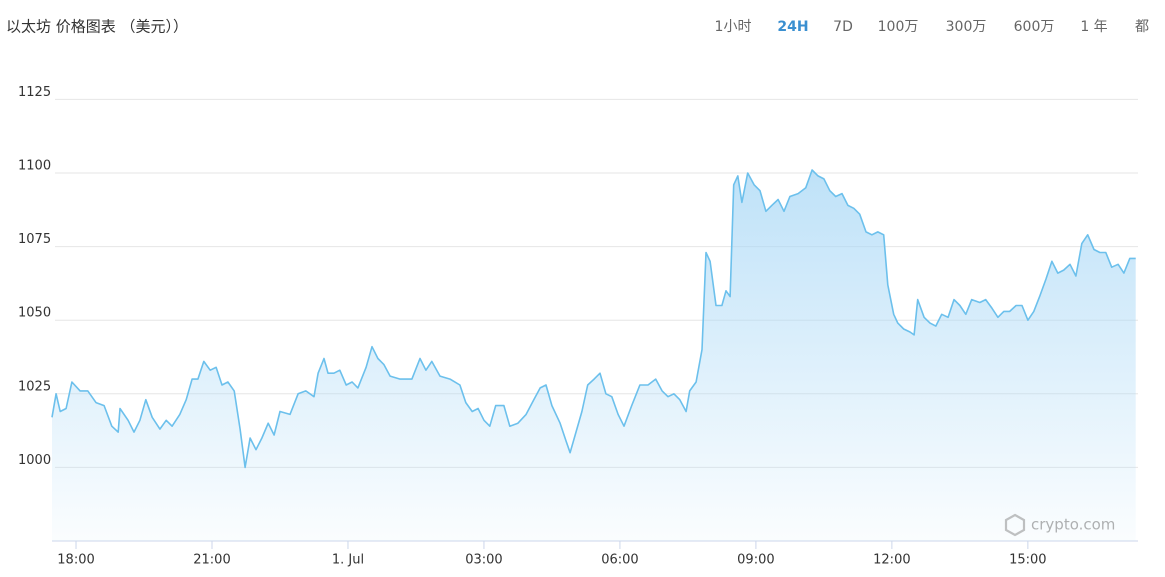  I want to click on y-tick-label: 1050, so click(34, 313).